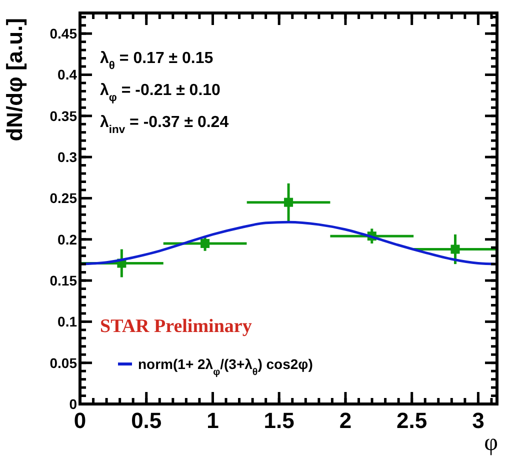  Describe the element at coordinates (491, 443) in the screenshot. I see `x-axis-title: φ` at that location.